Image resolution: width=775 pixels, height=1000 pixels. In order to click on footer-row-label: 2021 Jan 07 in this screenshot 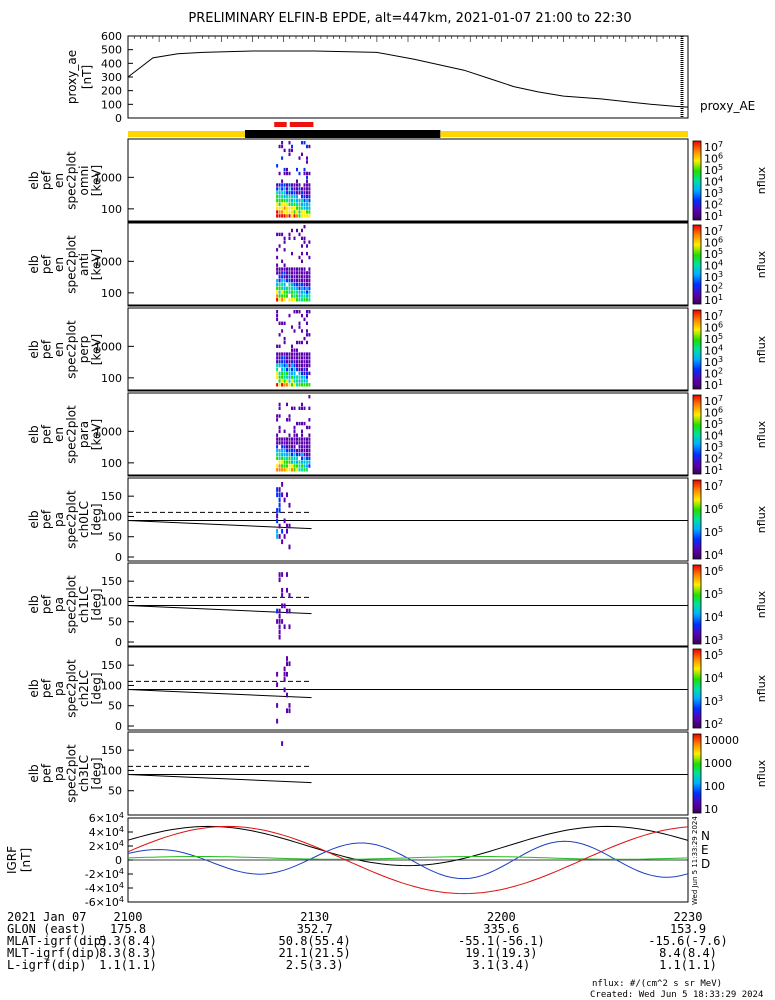, I will do `click(46, 917)`.